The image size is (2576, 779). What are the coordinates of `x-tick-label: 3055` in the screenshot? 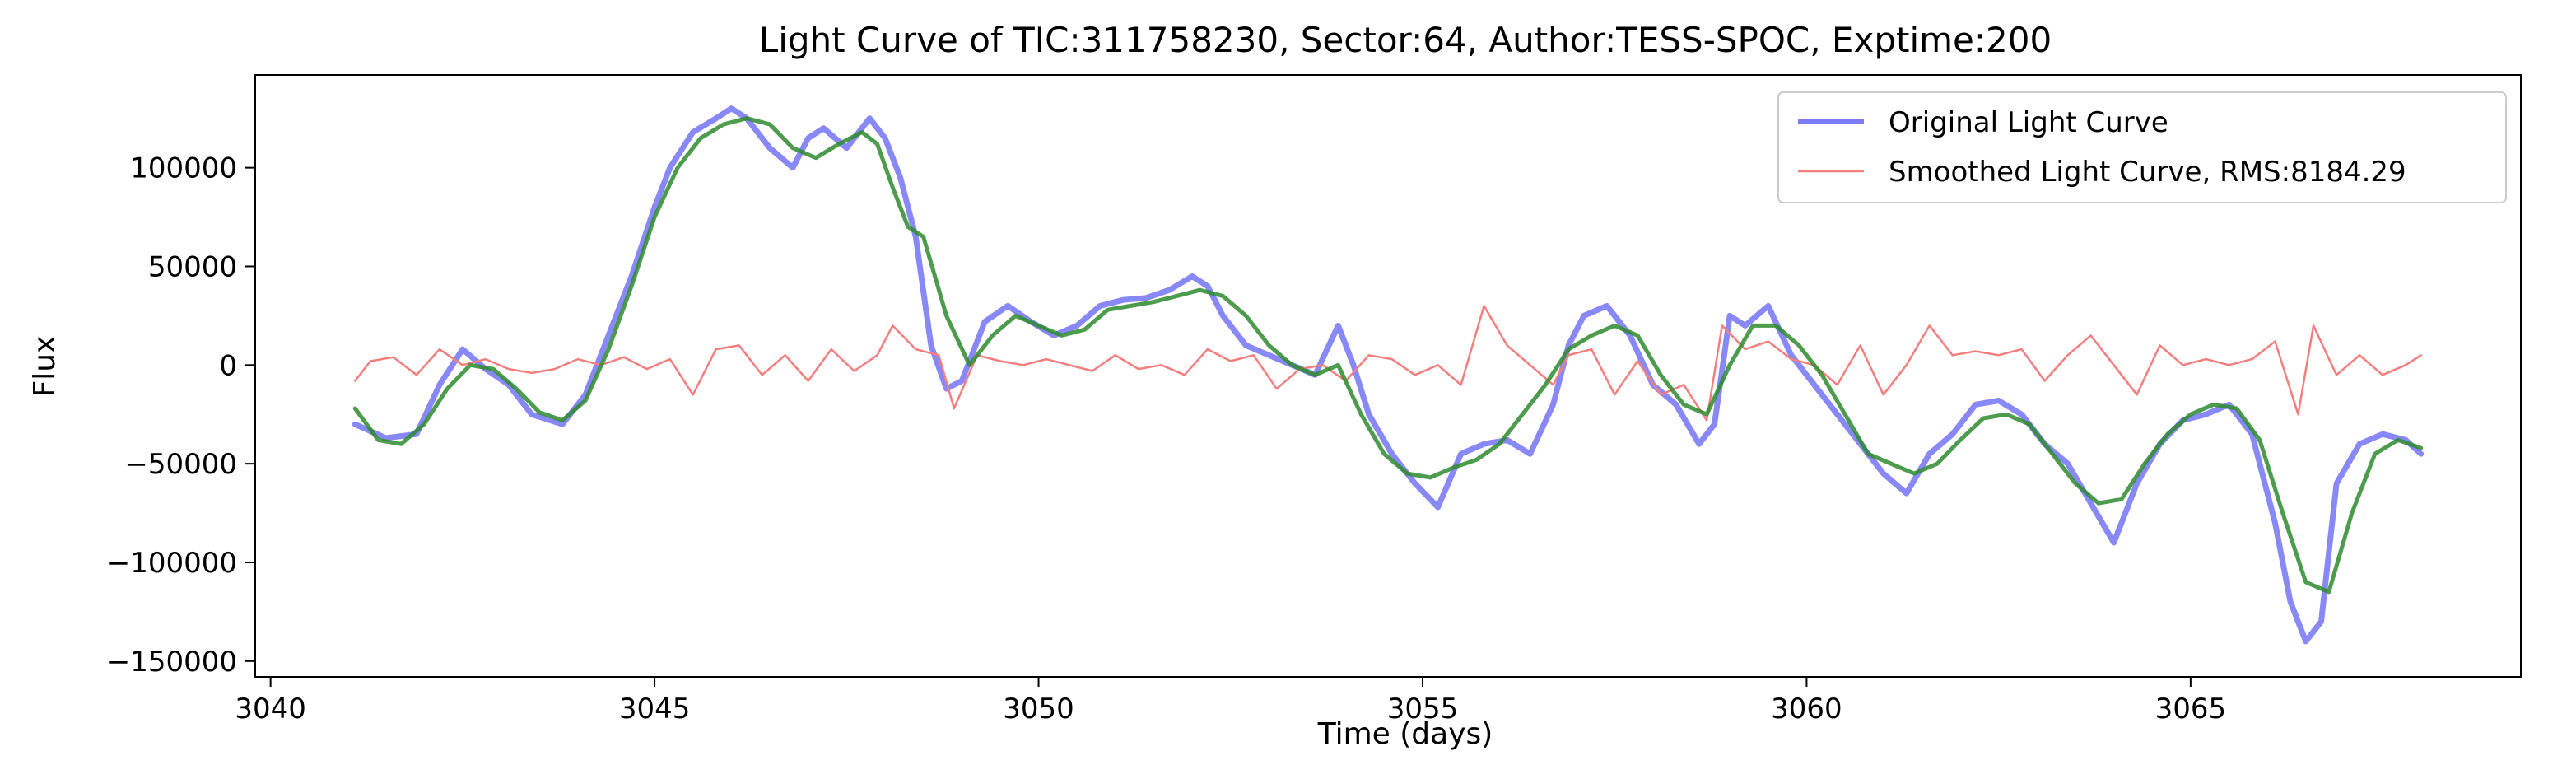 It's located at (1423, 709).